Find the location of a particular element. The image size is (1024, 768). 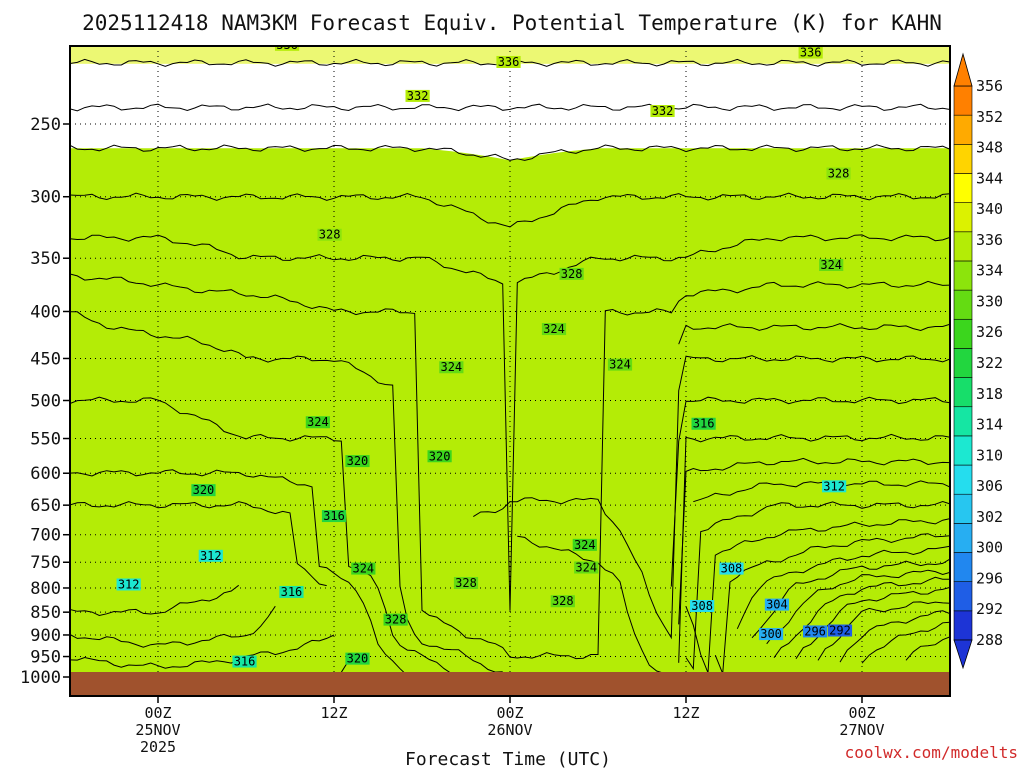

colorbar-label: 292 is located at coordinates (989, 609).